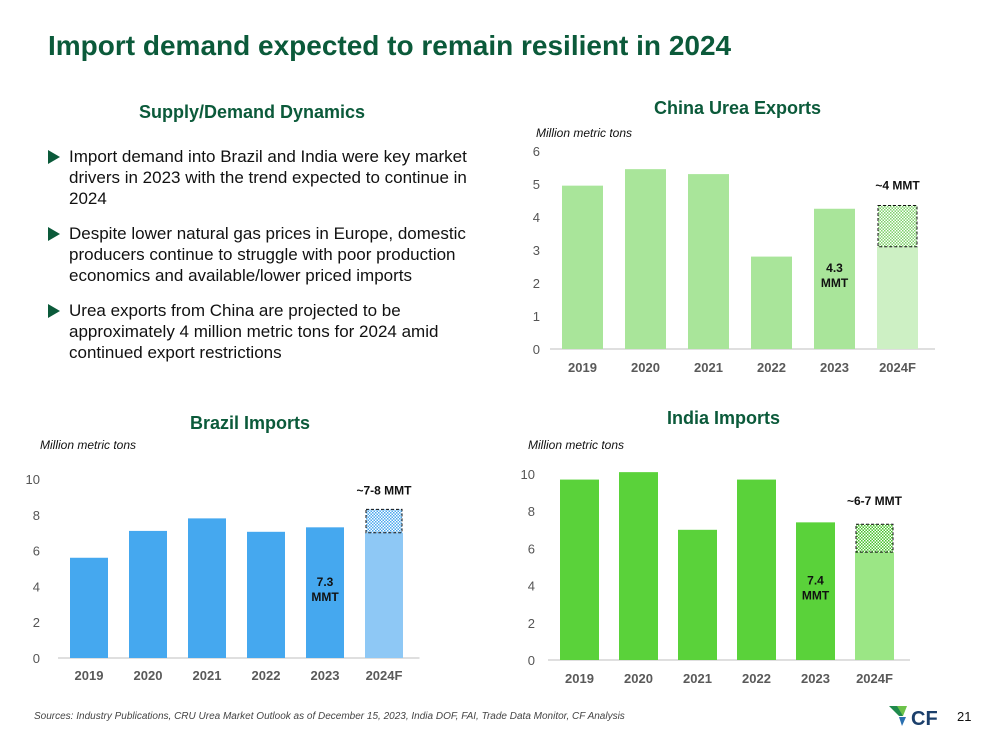 The width and height of the screenshot is (999, 750). Describe the element at coordinates (536, 250) in the screenshot. I see `y-tick-label: 3` at that location.